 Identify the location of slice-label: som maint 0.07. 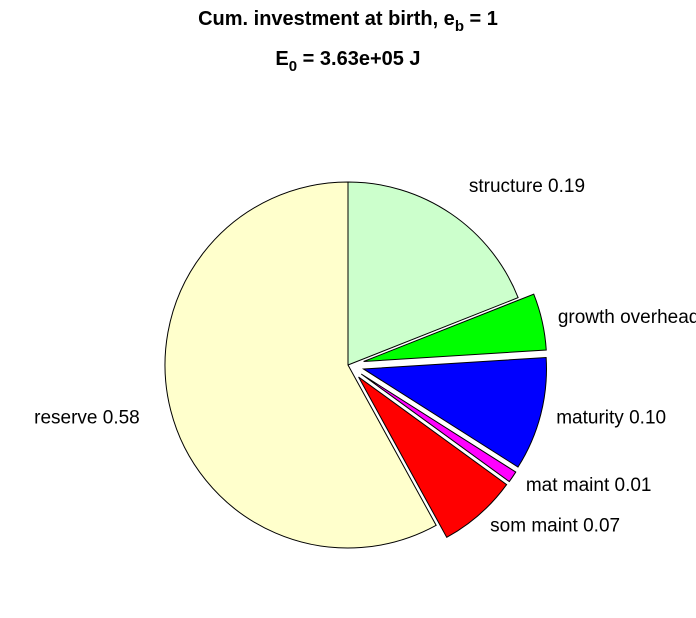
(555, 525).